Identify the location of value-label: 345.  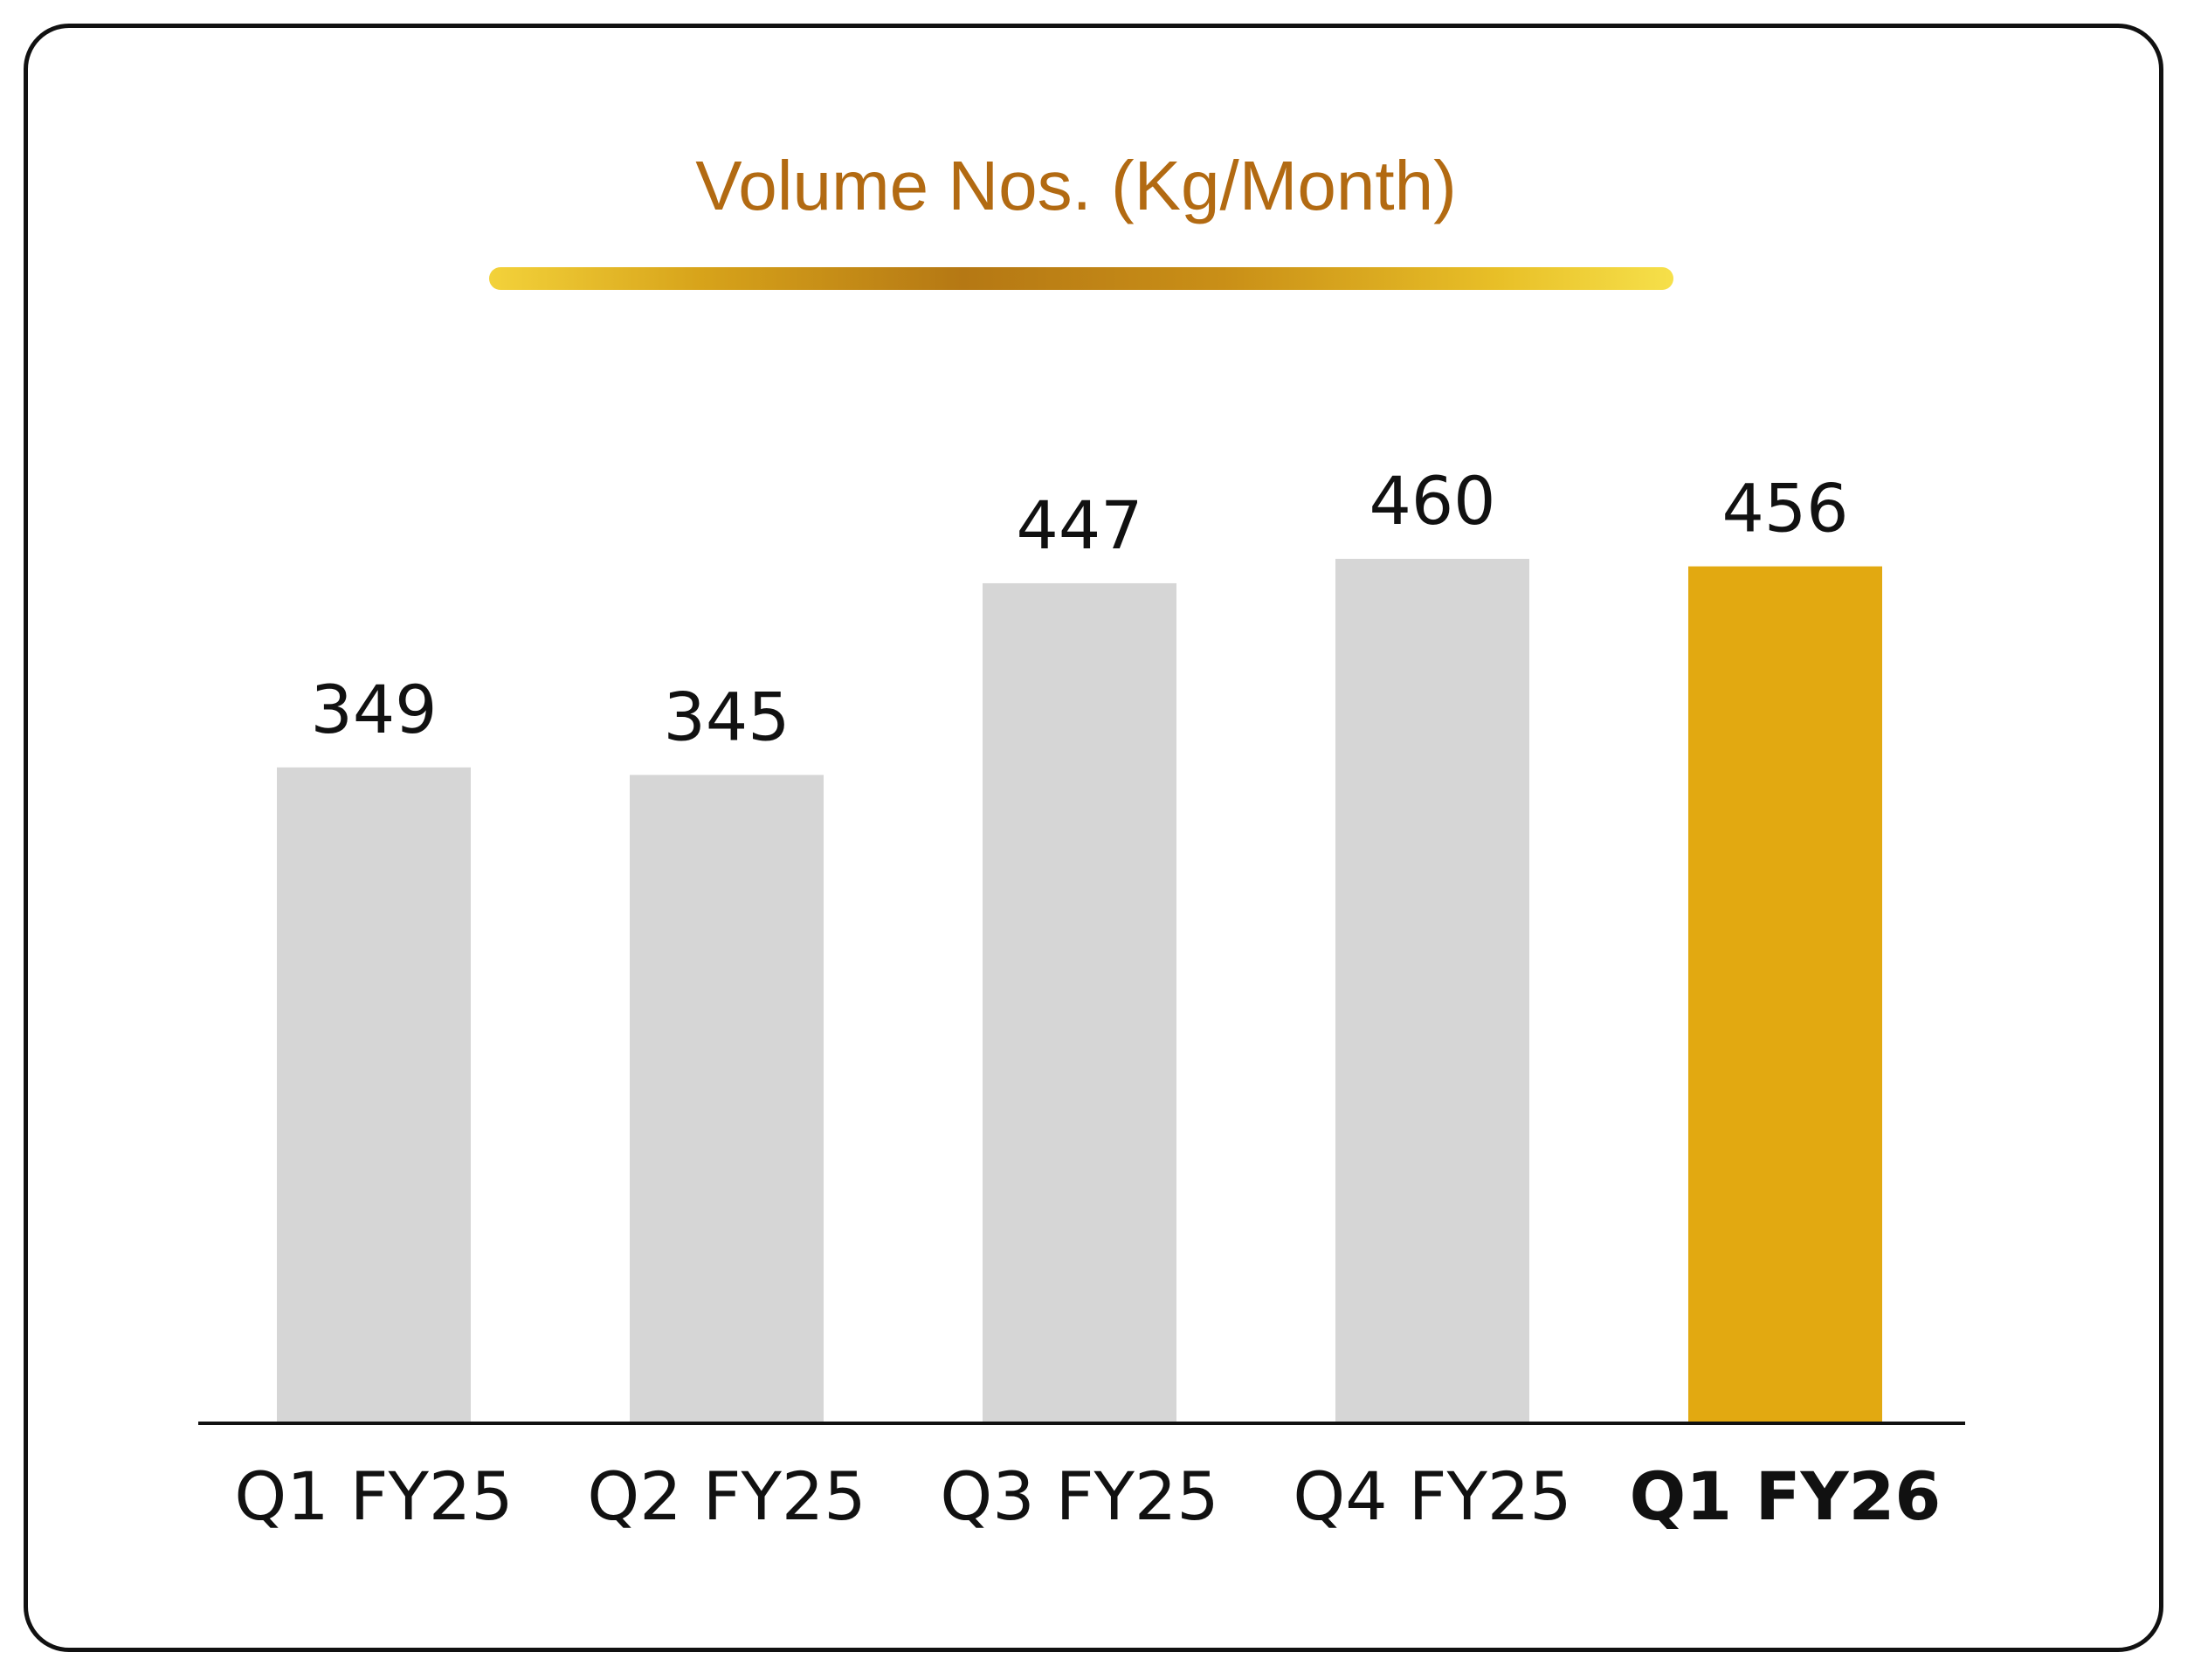
(726, 717).